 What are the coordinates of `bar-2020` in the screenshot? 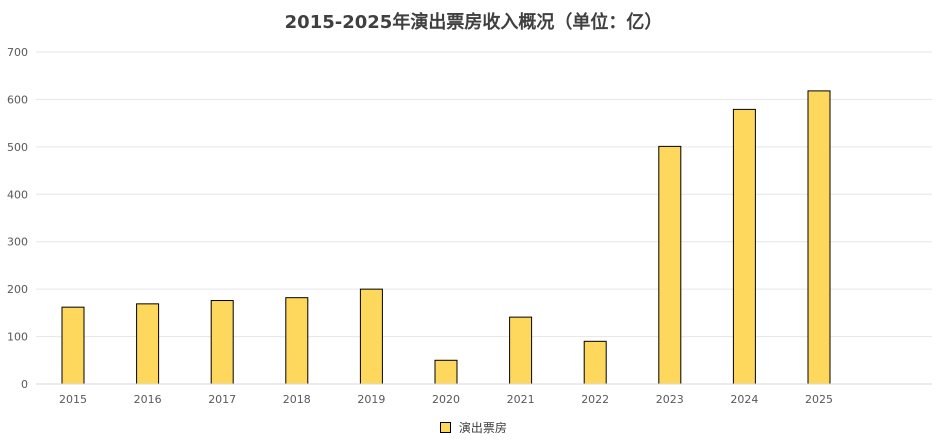 It's located at (446, 372).